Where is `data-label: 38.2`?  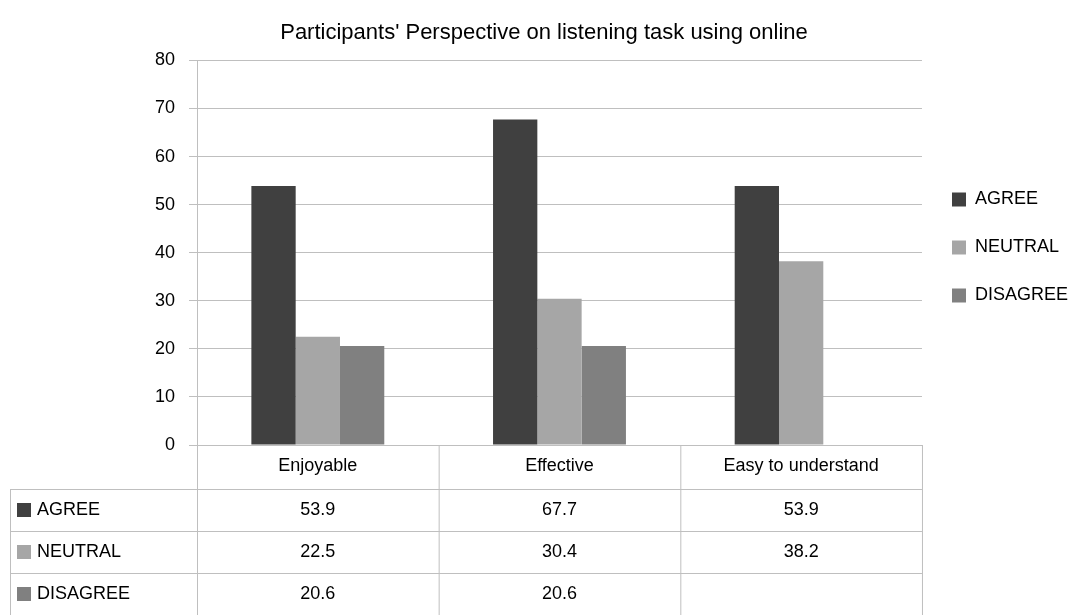
data-label: 38.2 is located at coordinates (801, 550).